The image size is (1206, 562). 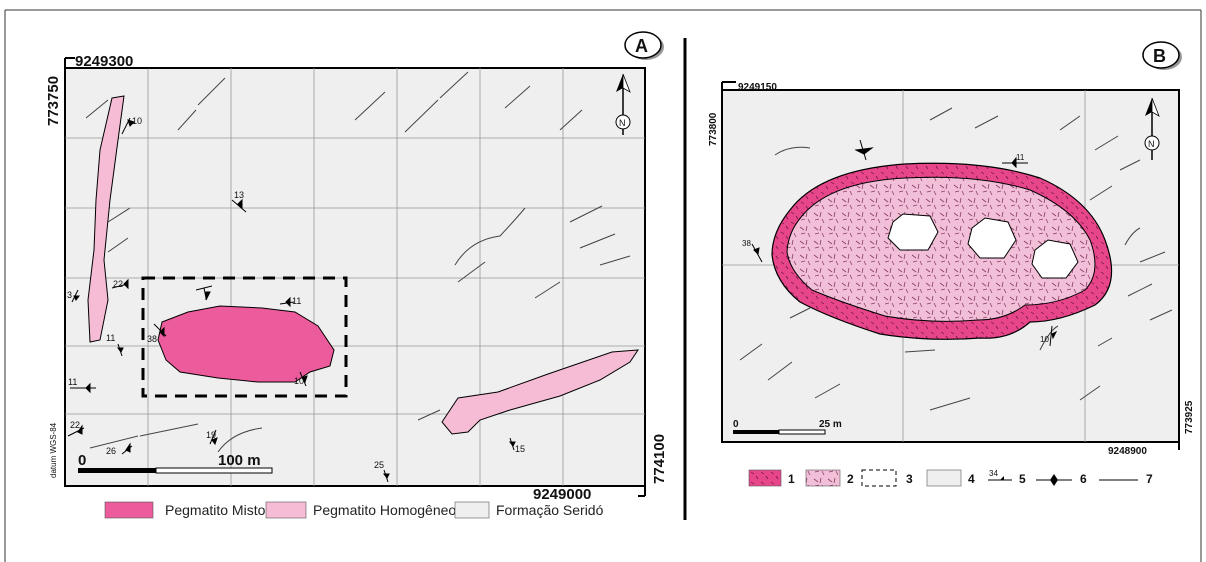 I want to click on coord-top: 9249300, so click(x=104, y=61).